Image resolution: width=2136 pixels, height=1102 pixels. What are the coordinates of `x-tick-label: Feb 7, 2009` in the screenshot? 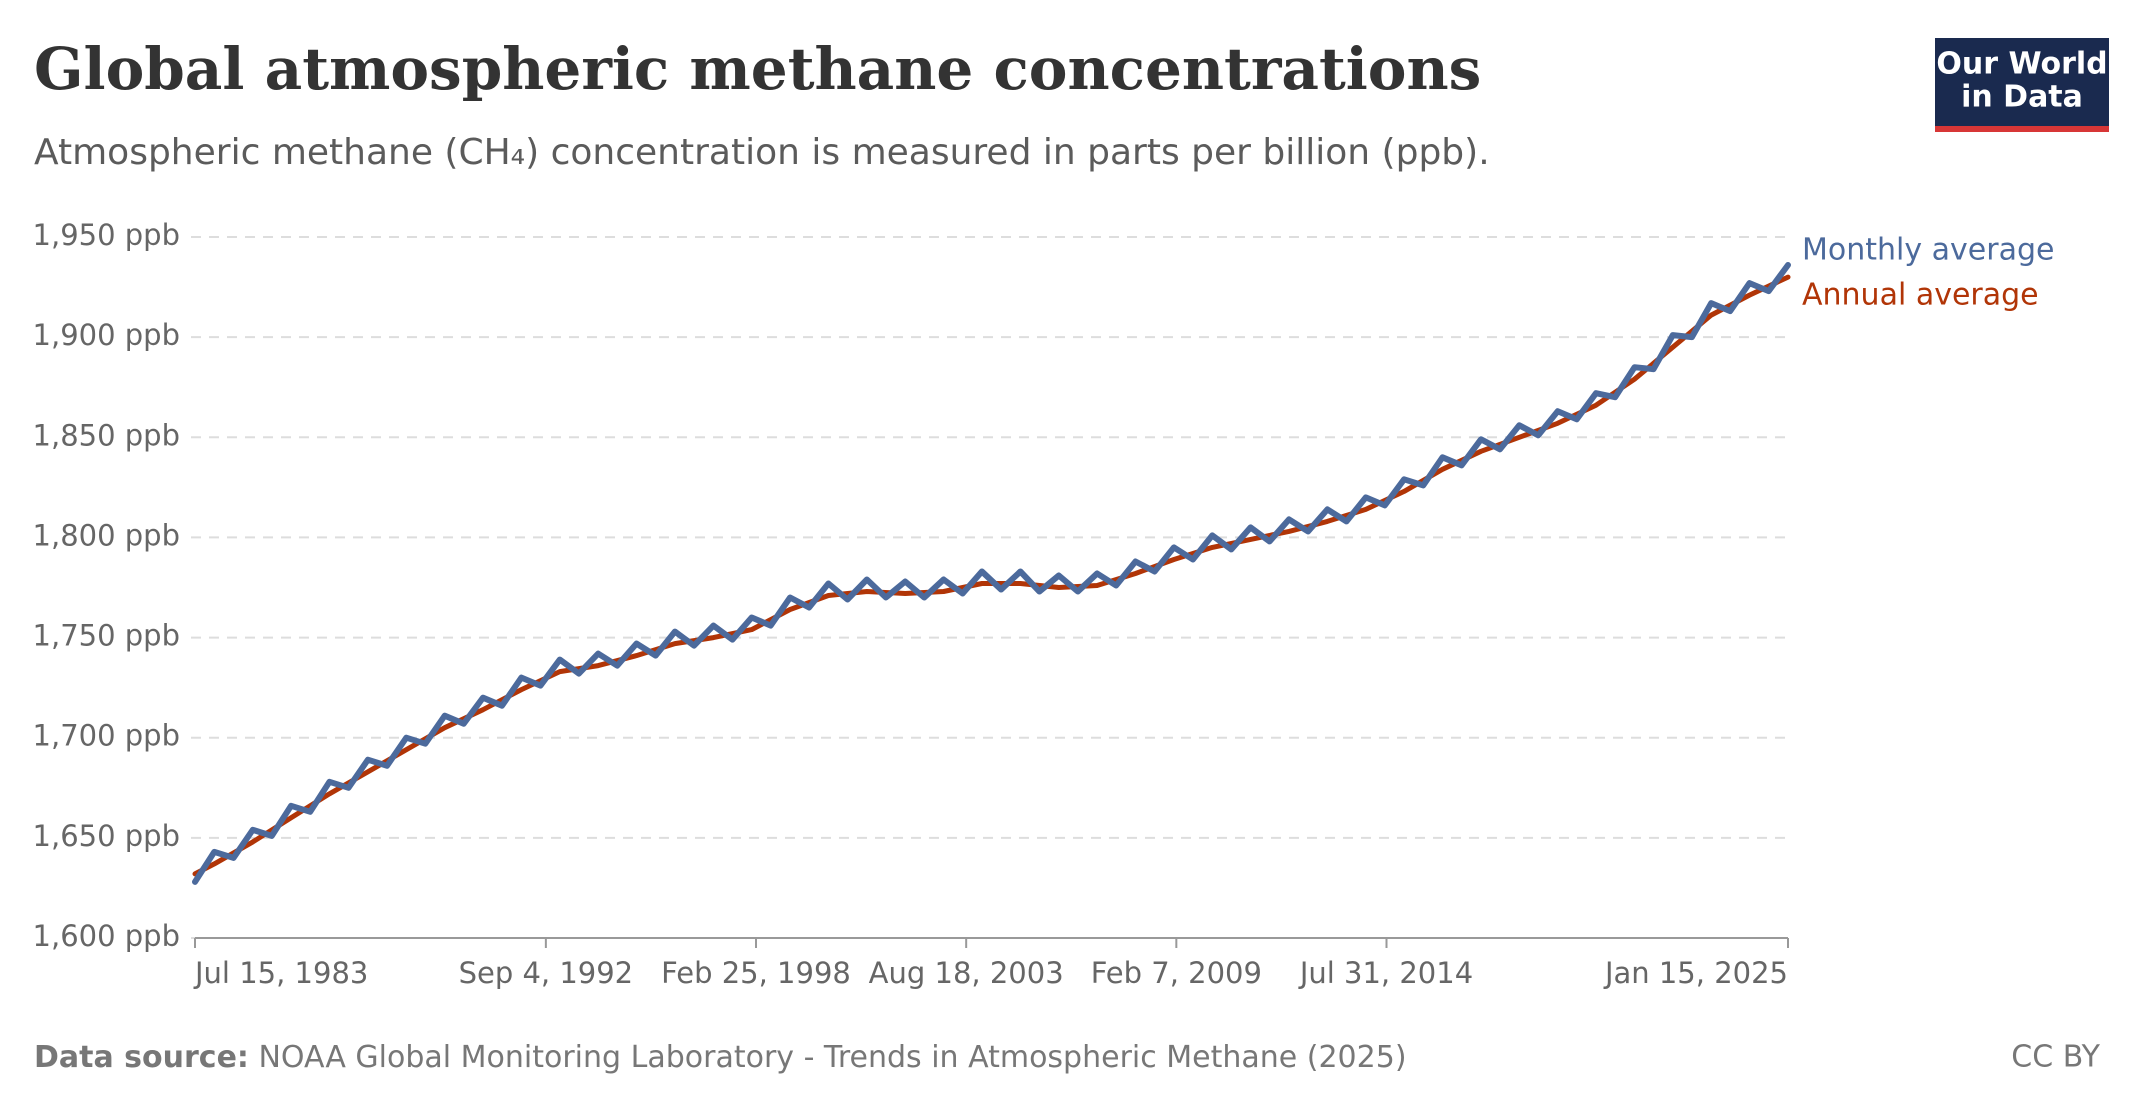 It's located at (1176, 973).